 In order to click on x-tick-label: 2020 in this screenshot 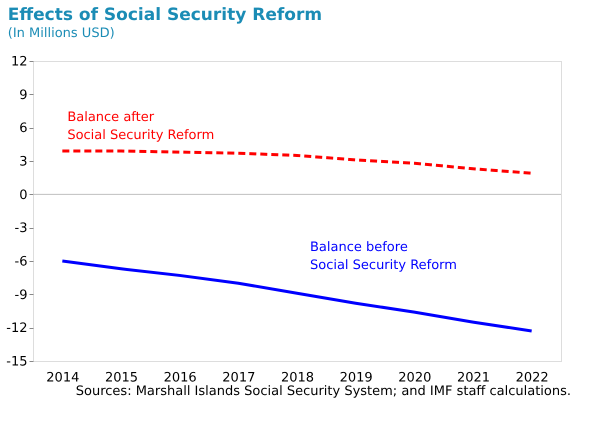, I will do `click(415, 378)`.